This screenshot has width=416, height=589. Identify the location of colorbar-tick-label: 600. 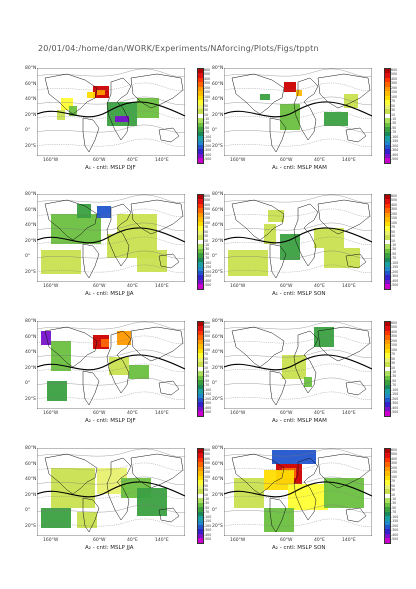
(207, 323).